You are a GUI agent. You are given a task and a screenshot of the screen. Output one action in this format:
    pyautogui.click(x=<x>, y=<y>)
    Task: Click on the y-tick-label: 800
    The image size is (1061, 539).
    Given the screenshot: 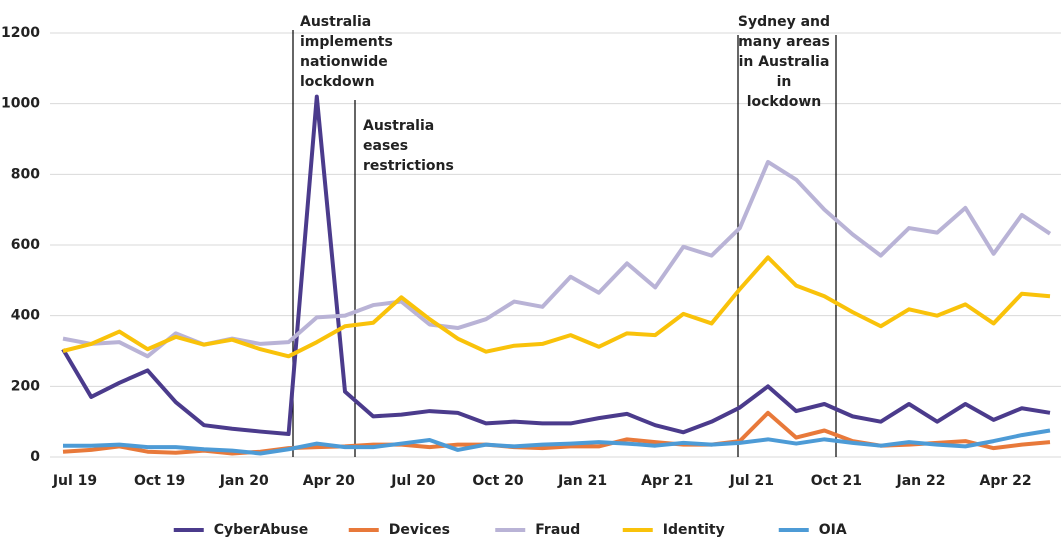 What is the action you would take?
    pyautogui.click(x=25, y=174)
    